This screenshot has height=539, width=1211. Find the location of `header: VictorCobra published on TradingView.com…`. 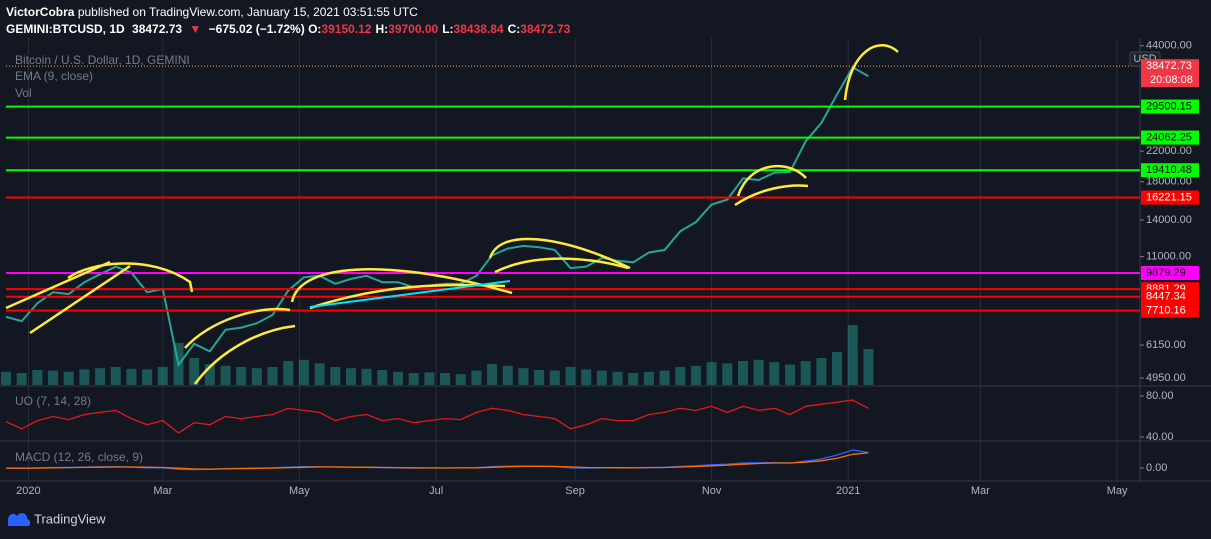

header: VictorCobra published on TradingView.com… is located at coordinates (292, 21).